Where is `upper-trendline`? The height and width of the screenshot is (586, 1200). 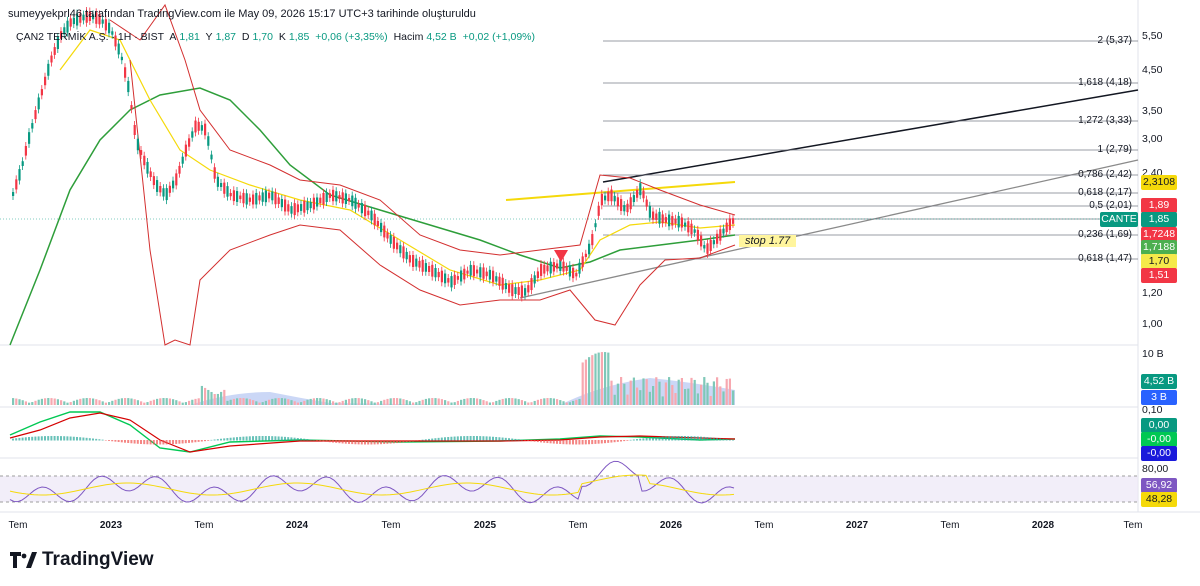
upper-trendline is located at coordinates (870, 136).